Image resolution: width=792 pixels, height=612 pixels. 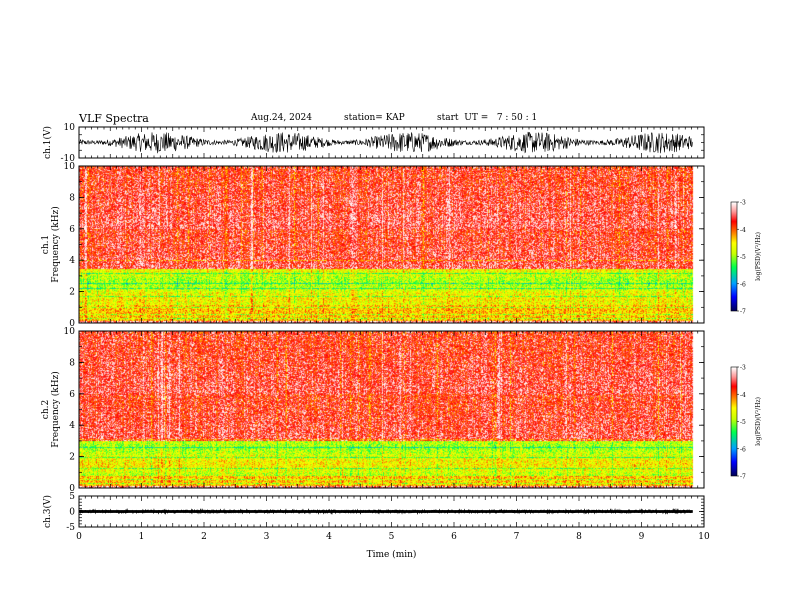 What do you see at coordinates (47, 142) in the screenshot?
I see `ch1-waveform-ylabel: ch.1(V)` at bounding box center [47, 142].